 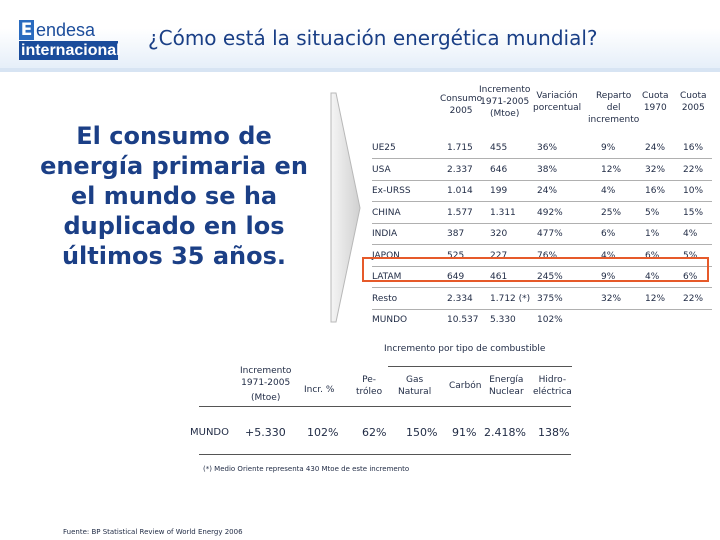 I want to click on cell-name: Ex-URSS, so click(x=391, y=191).